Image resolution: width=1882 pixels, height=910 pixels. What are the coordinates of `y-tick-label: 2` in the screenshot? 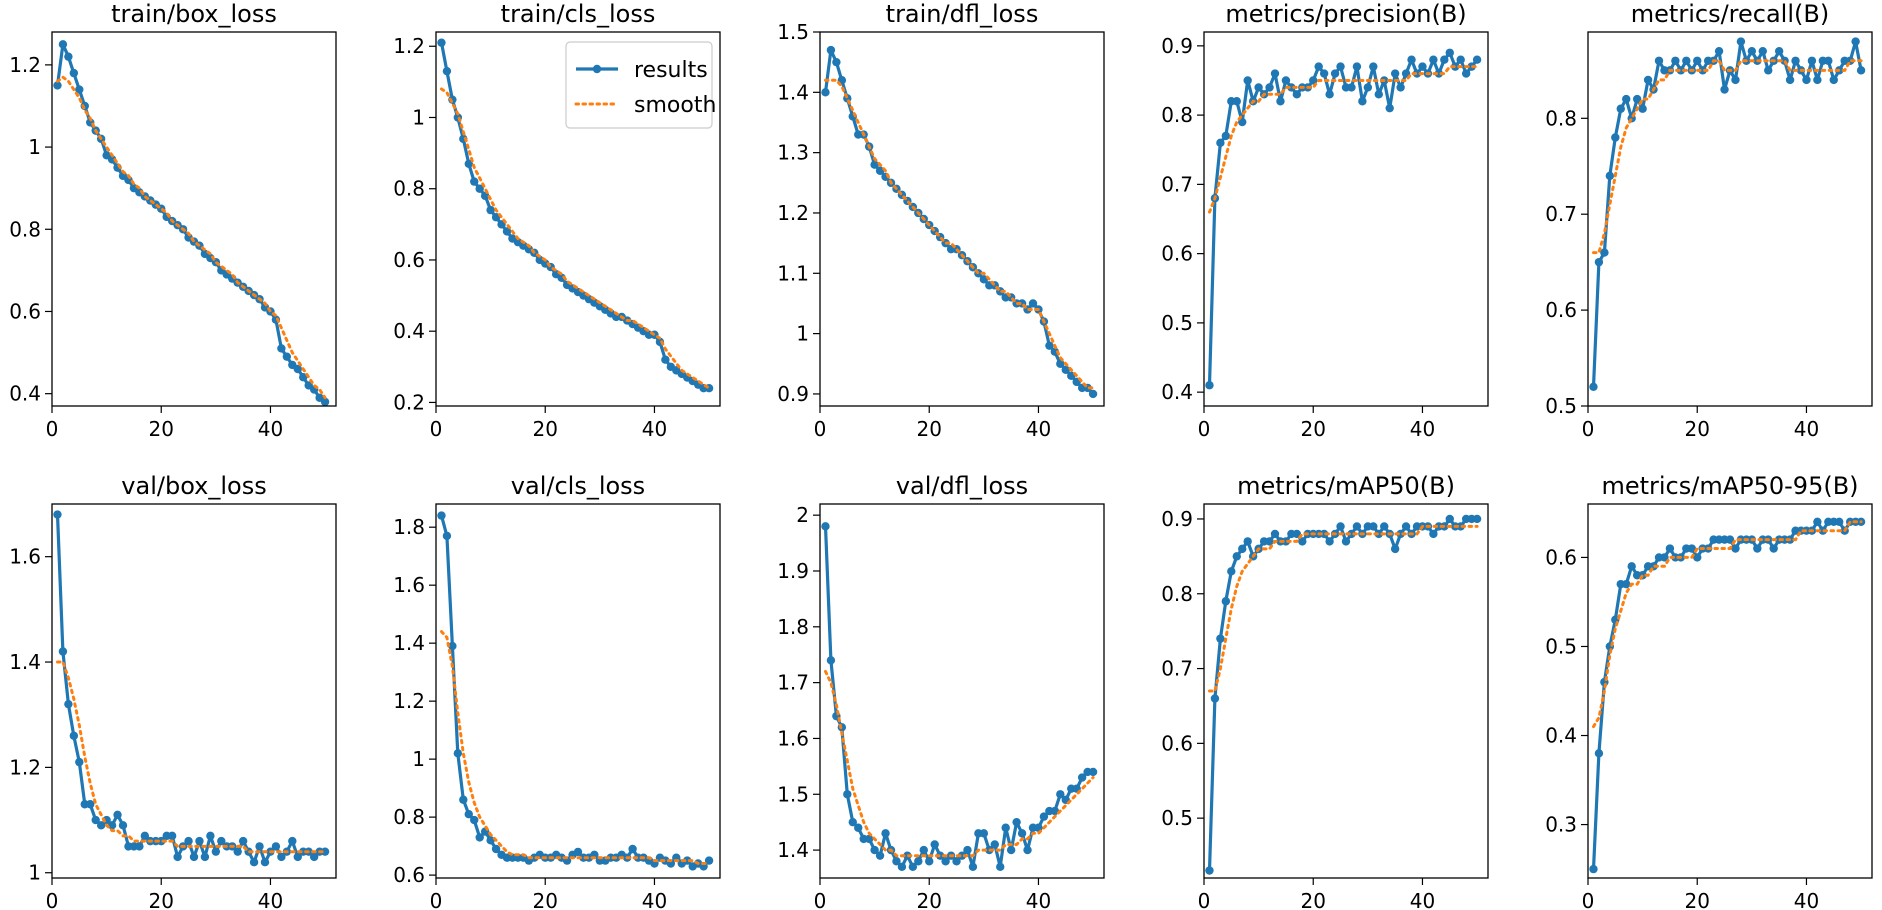 It's located at (802, 515).